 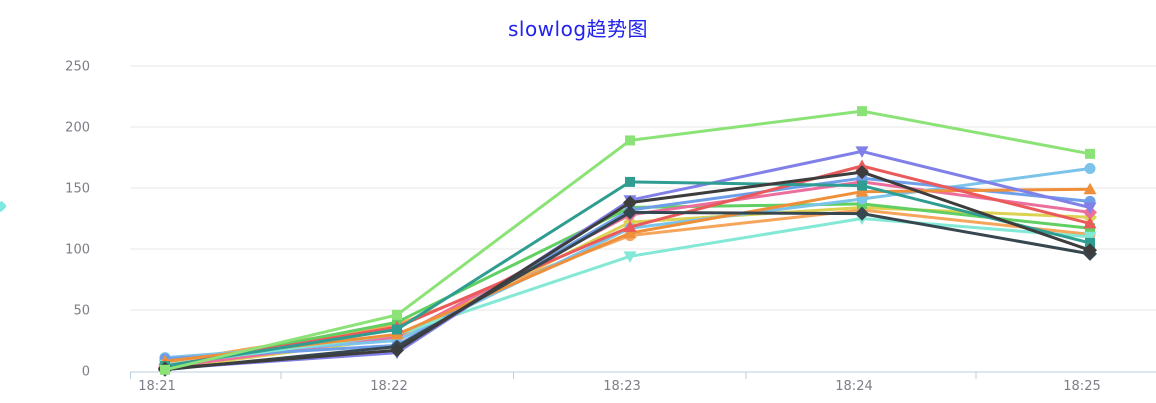 I want to click on x-axis-label: 18:22, so click(x=388, y=386).